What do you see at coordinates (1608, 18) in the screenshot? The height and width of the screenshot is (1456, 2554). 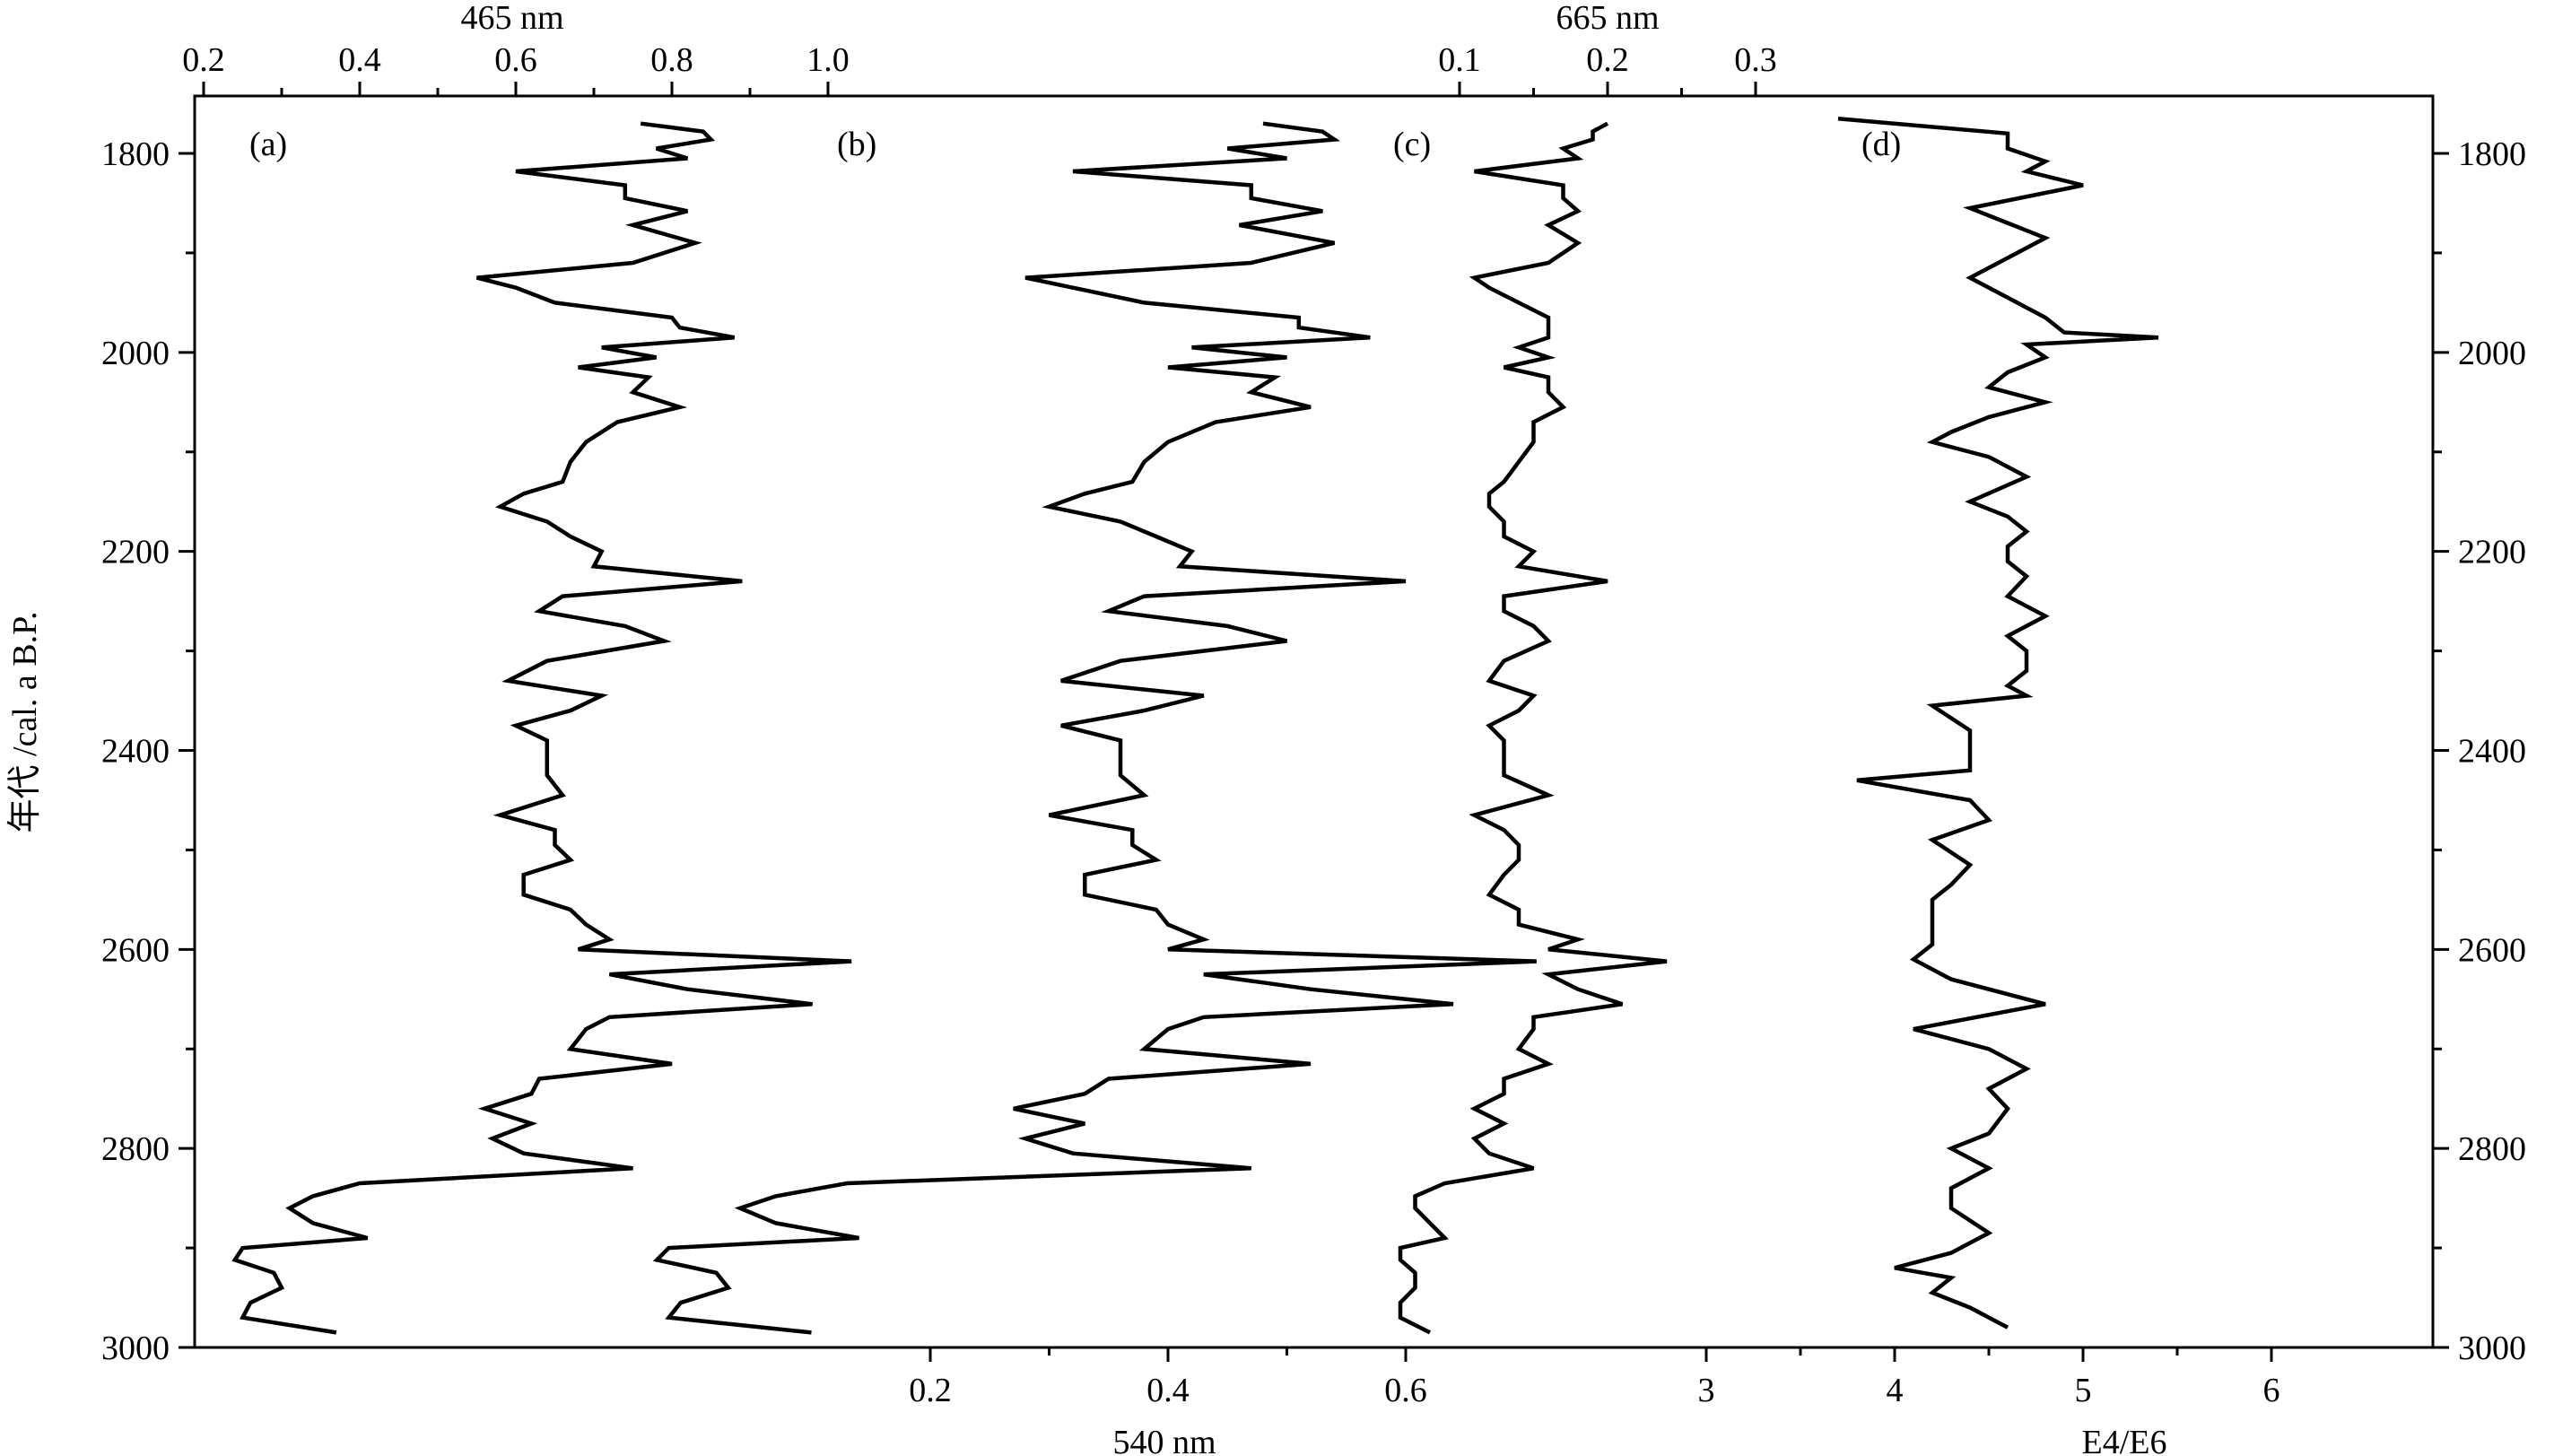 I see `axis-title-665nm: 665 nm` at bounding box center [1608, 18].